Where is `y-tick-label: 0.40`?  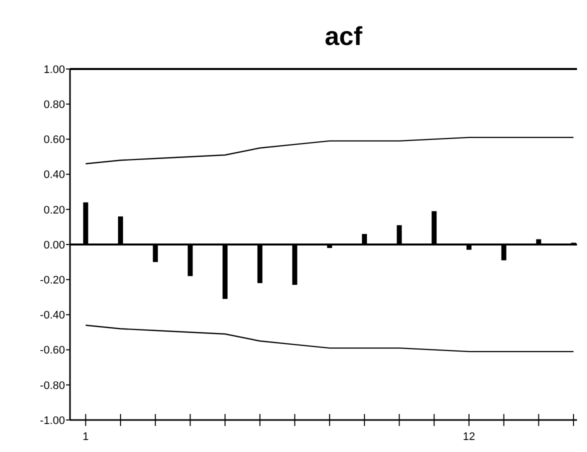
y-tick-label: 0.40 is located at coordinates (54, 175).